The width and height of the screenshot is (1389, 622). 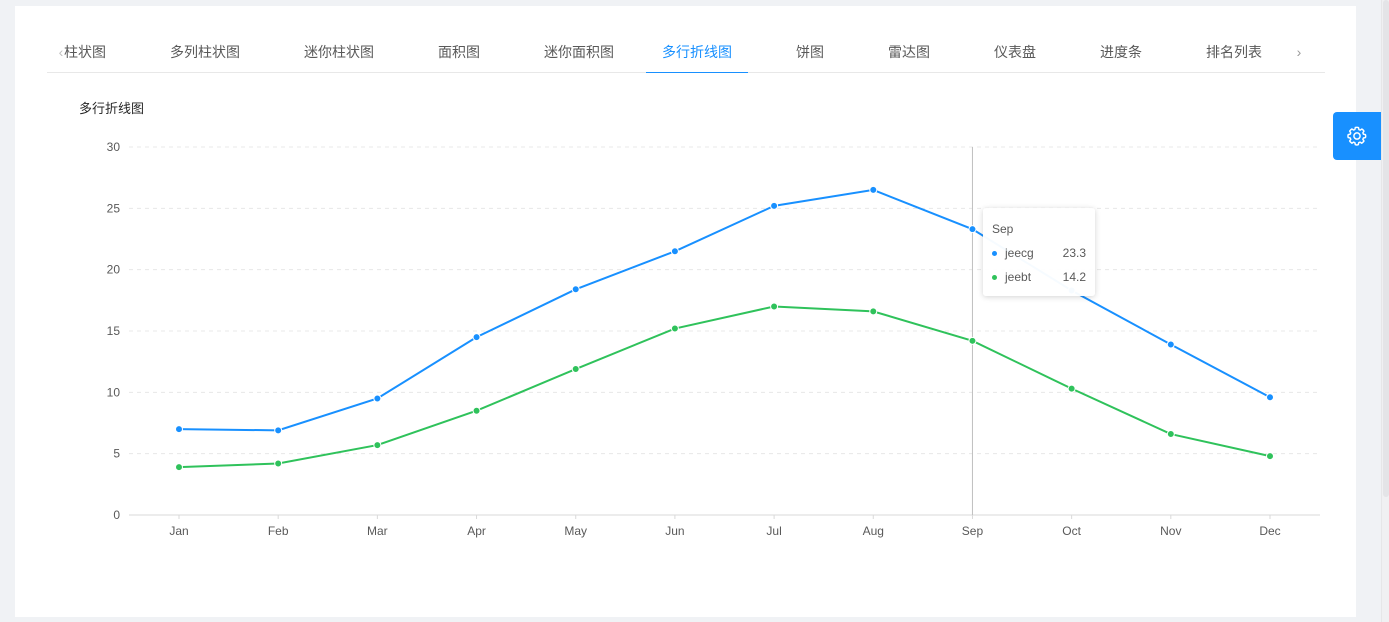 I want to click on tab-4: 迷你面积图, so click(x=579, y=52).